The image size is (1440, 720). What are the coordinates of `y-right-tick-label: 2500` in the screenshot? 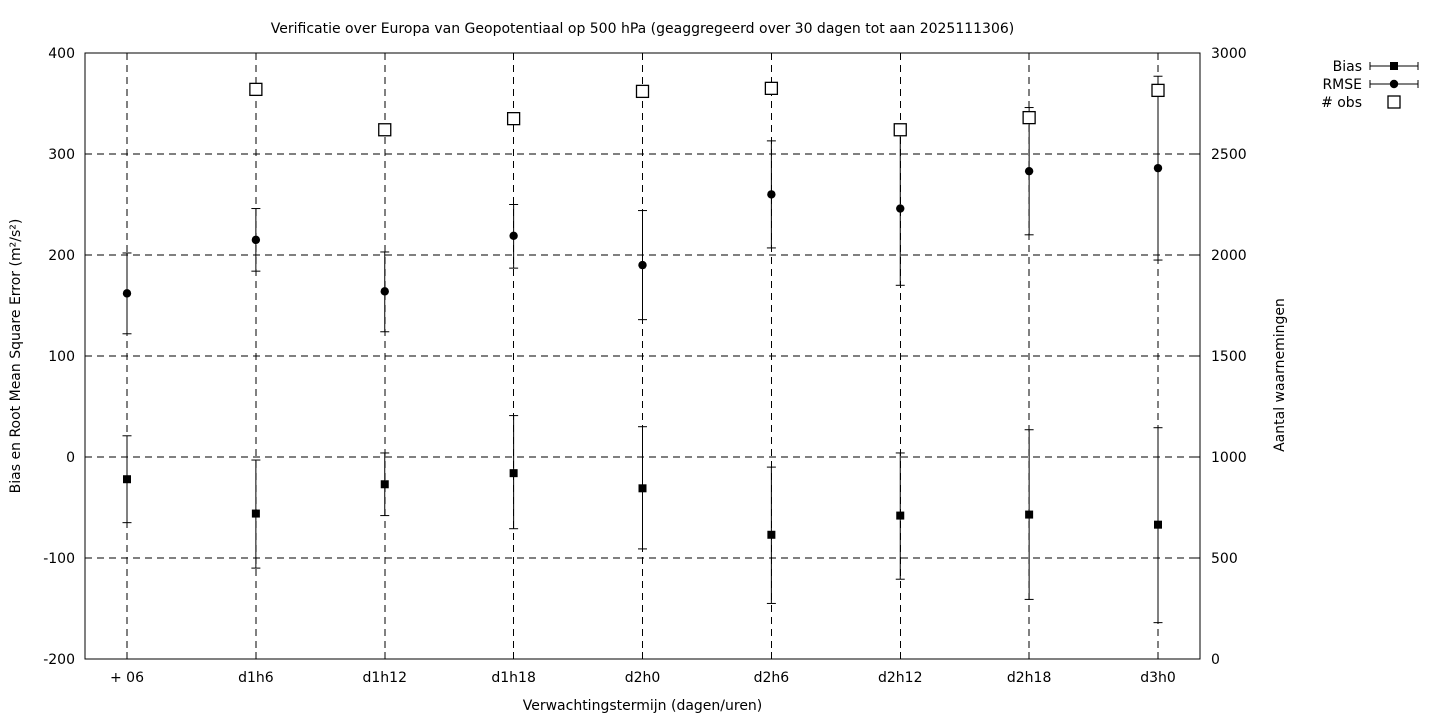 It's located at (1229, 155).